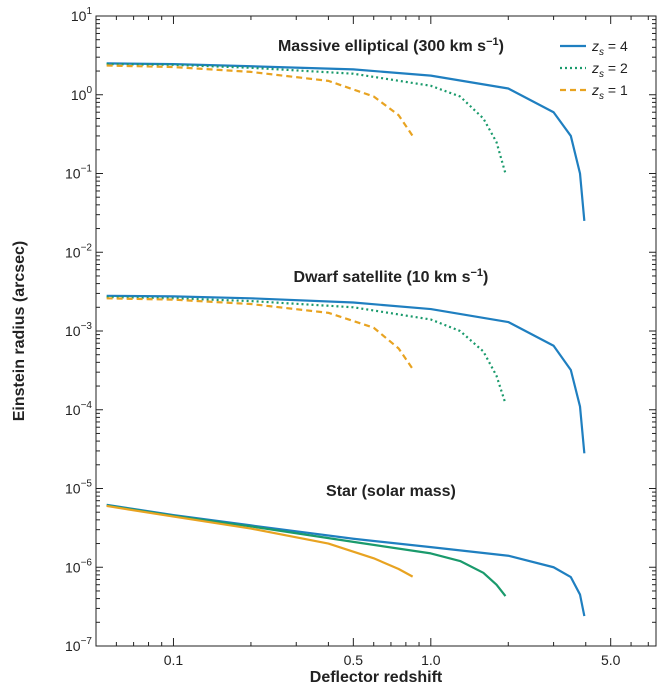 This screenshot has height=690, width=660. I want to click on y-tick-label: 10⁻⁴, so click(78, 409).